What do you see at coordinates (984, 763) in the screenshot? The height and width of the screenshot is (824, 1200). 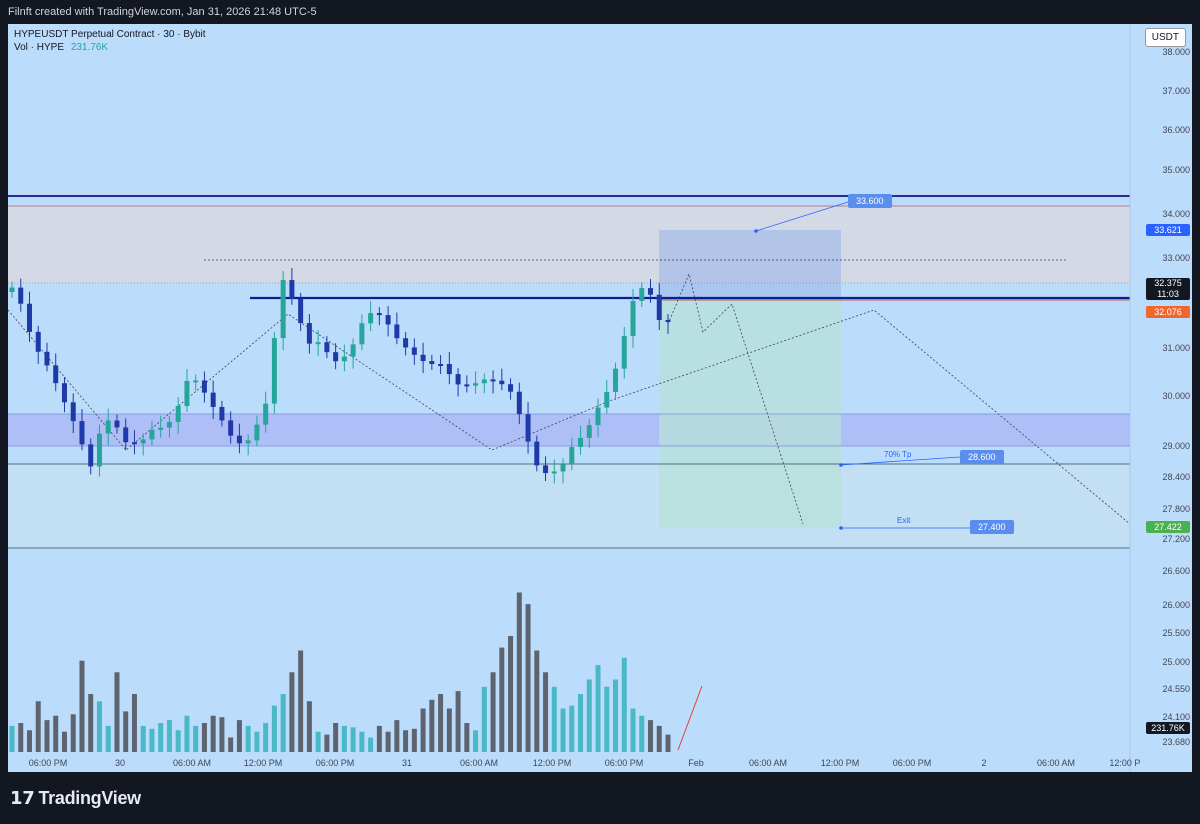 I see `time-tick: 2` at bounding box center [984, 763].